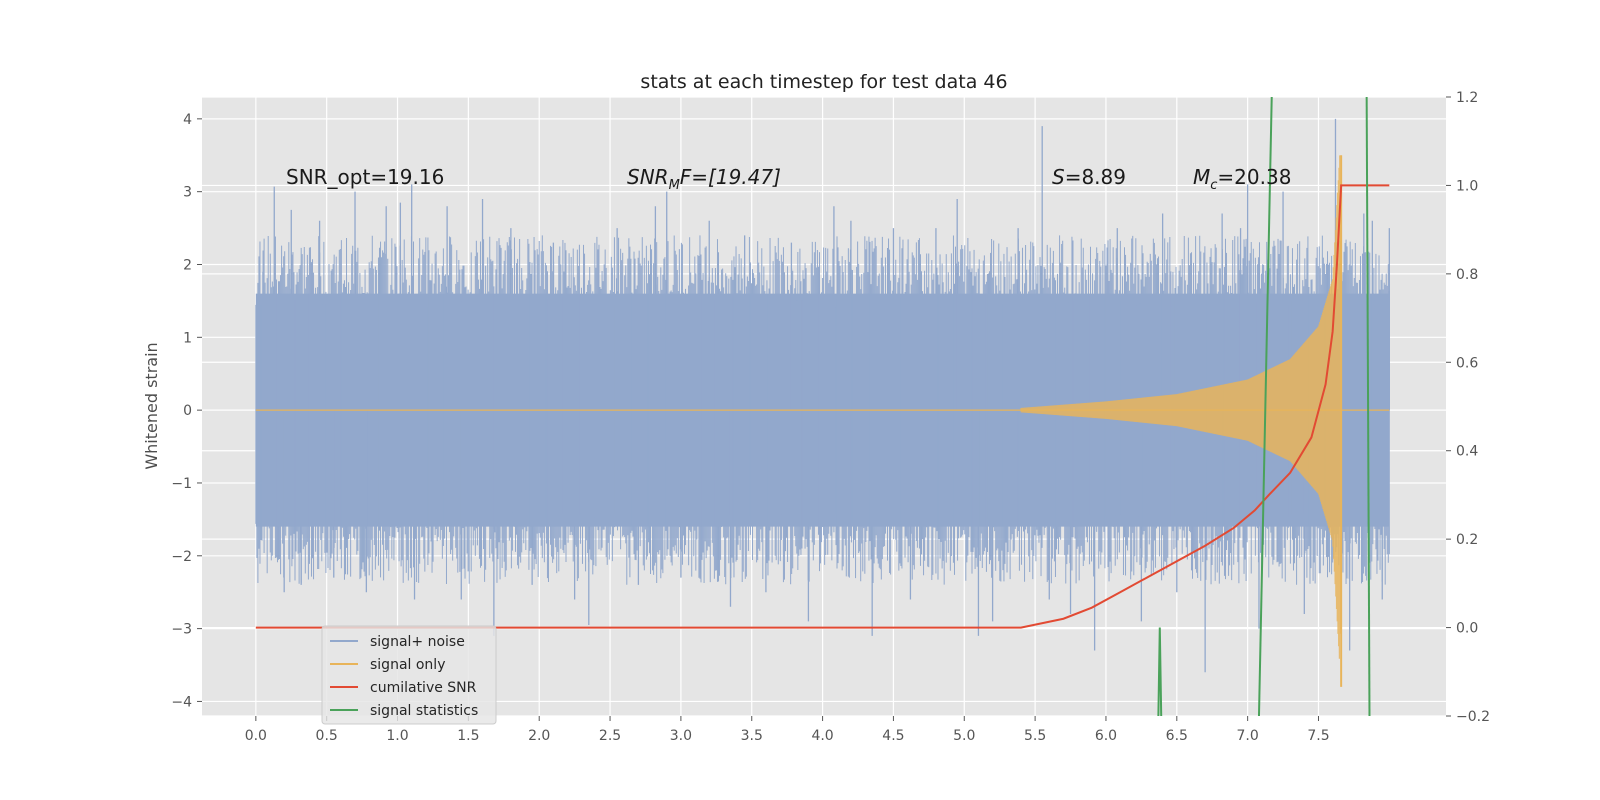 The width and height of the screenshot is (1600, 800). Describe the element at coordinates (822, 736) in the screenshot. I see `x-tick-label: 4.0` at that location.